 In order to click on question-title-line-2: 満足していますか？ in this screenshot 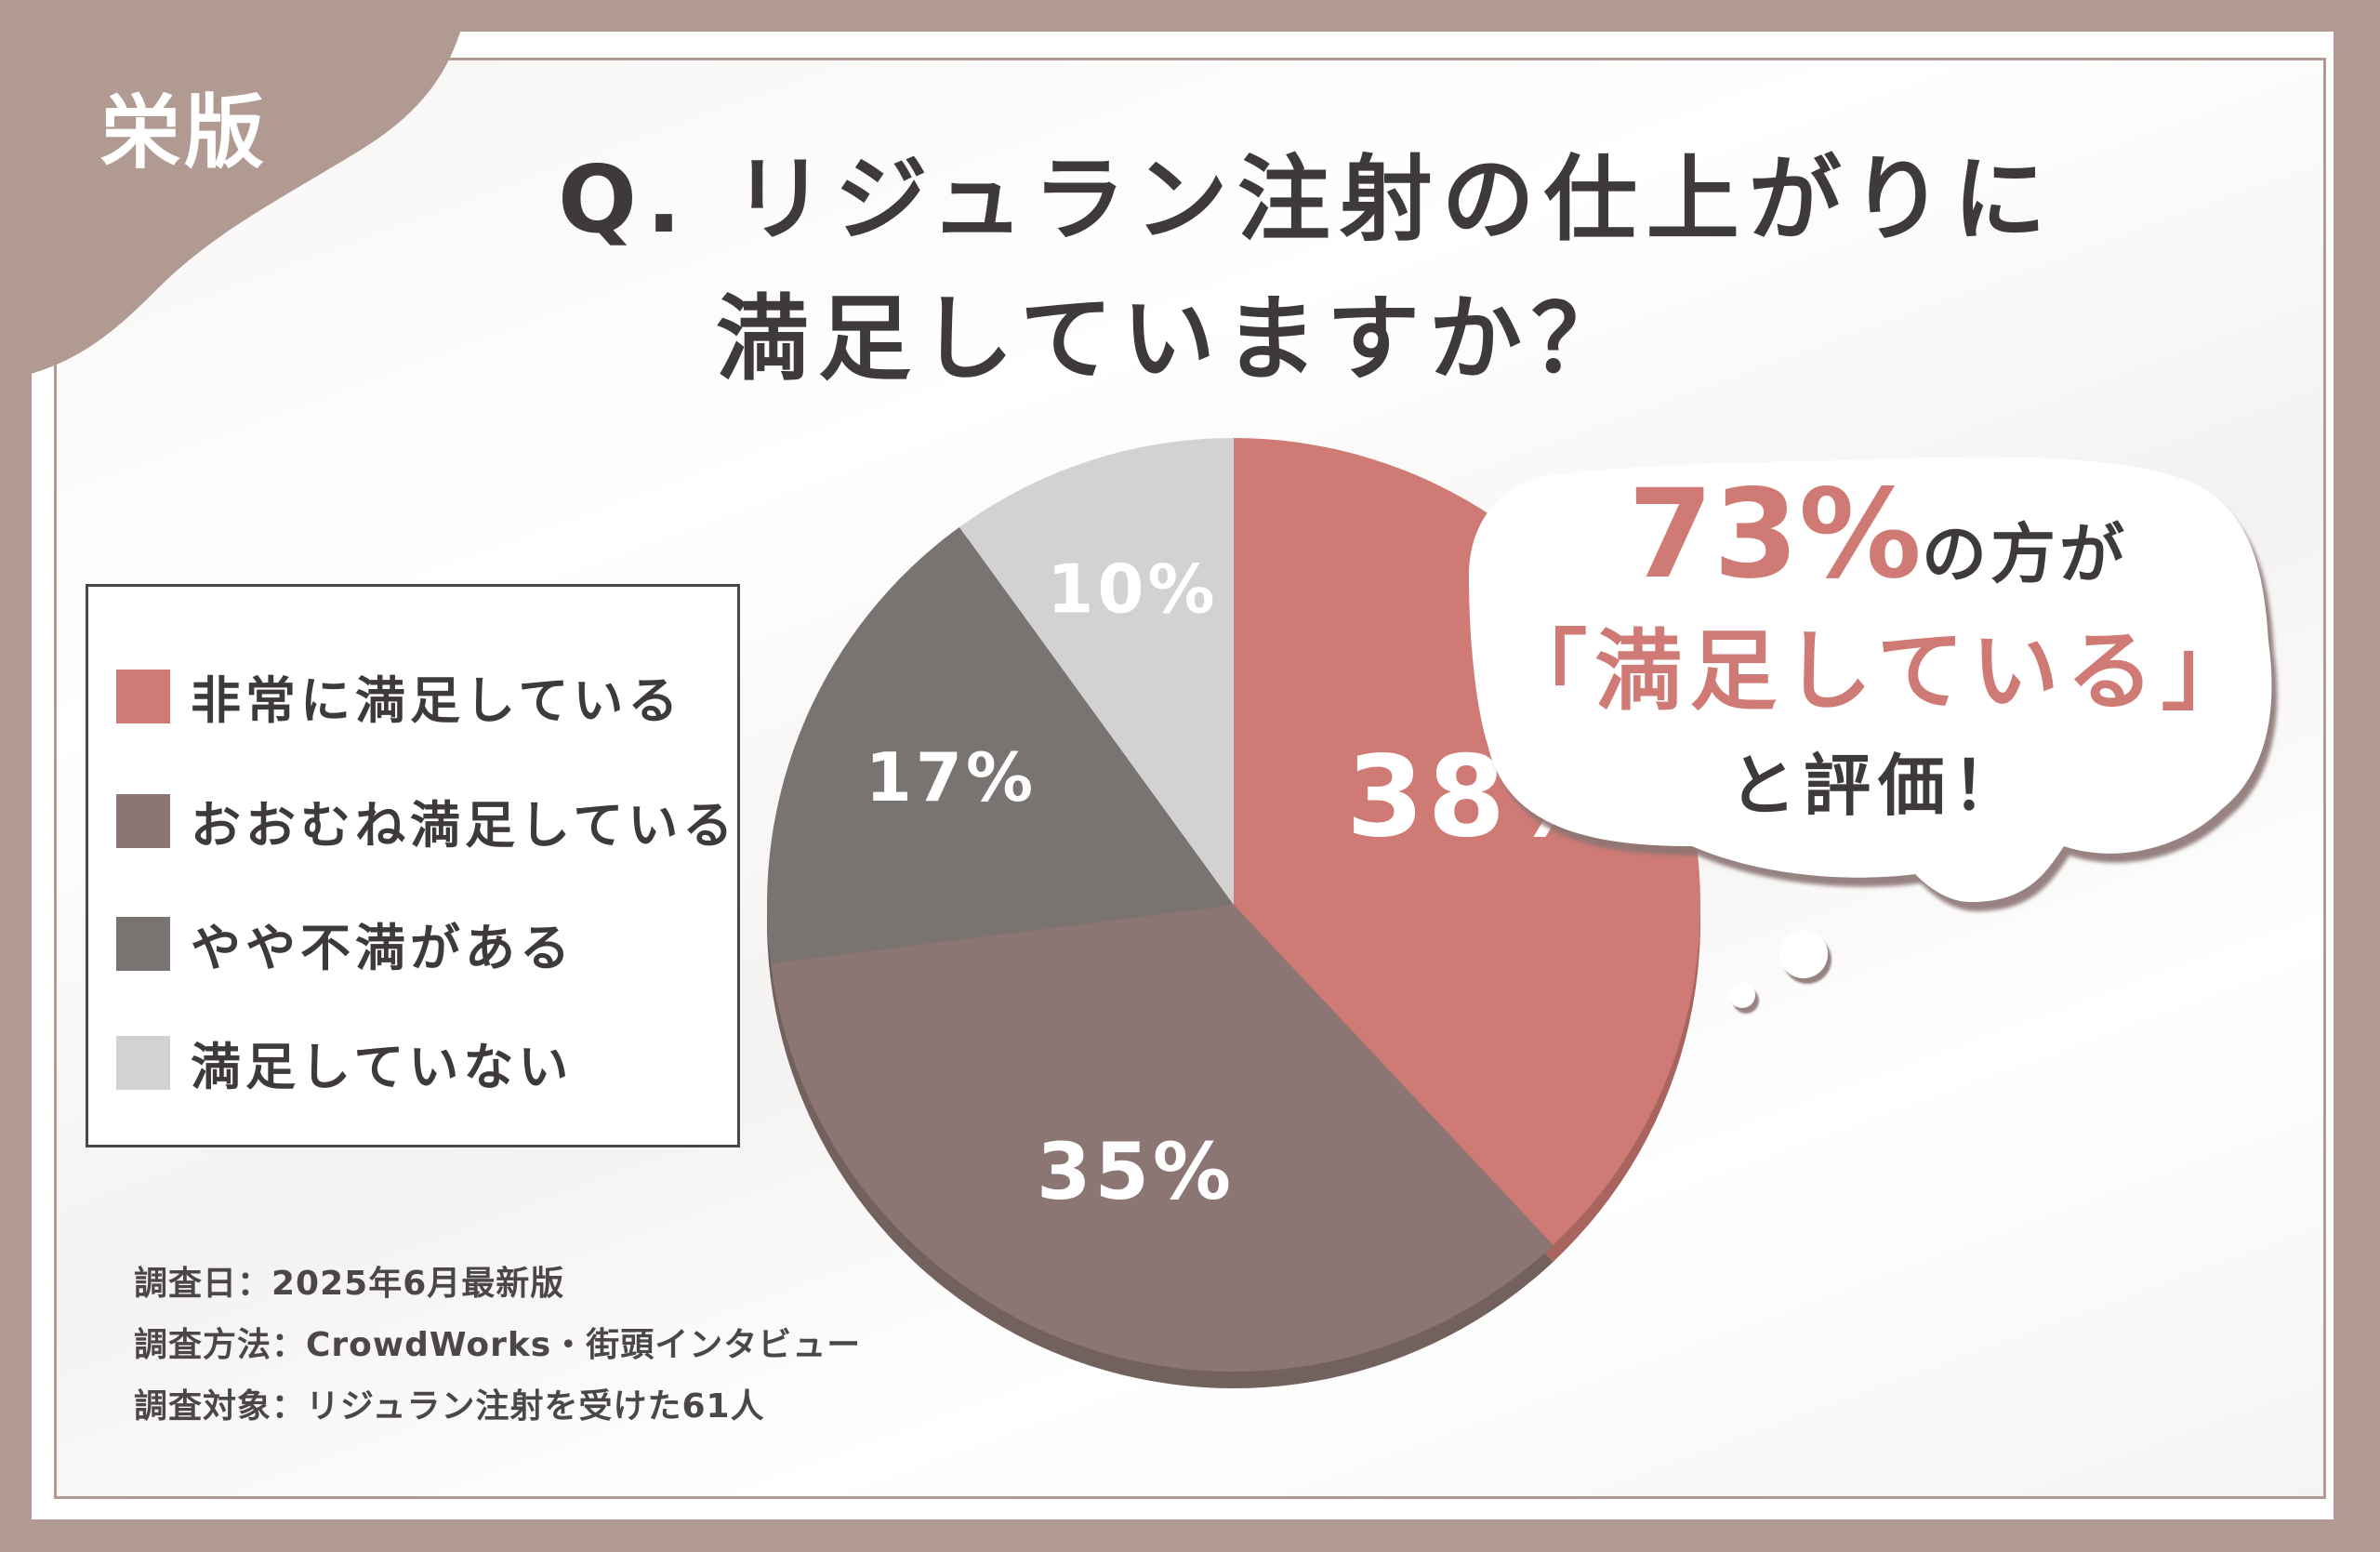, I will do `click(1174, 339)`.